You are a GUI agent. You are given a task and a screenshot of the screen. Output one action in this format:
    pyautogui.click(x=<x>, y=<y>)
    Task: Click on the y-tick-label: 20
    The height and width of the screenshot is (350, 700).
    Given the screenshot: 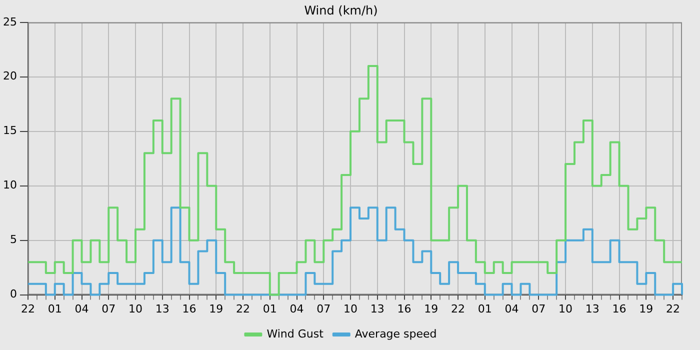 What is the action you would take?
    pyautogui.click(x=9, y=76)
    